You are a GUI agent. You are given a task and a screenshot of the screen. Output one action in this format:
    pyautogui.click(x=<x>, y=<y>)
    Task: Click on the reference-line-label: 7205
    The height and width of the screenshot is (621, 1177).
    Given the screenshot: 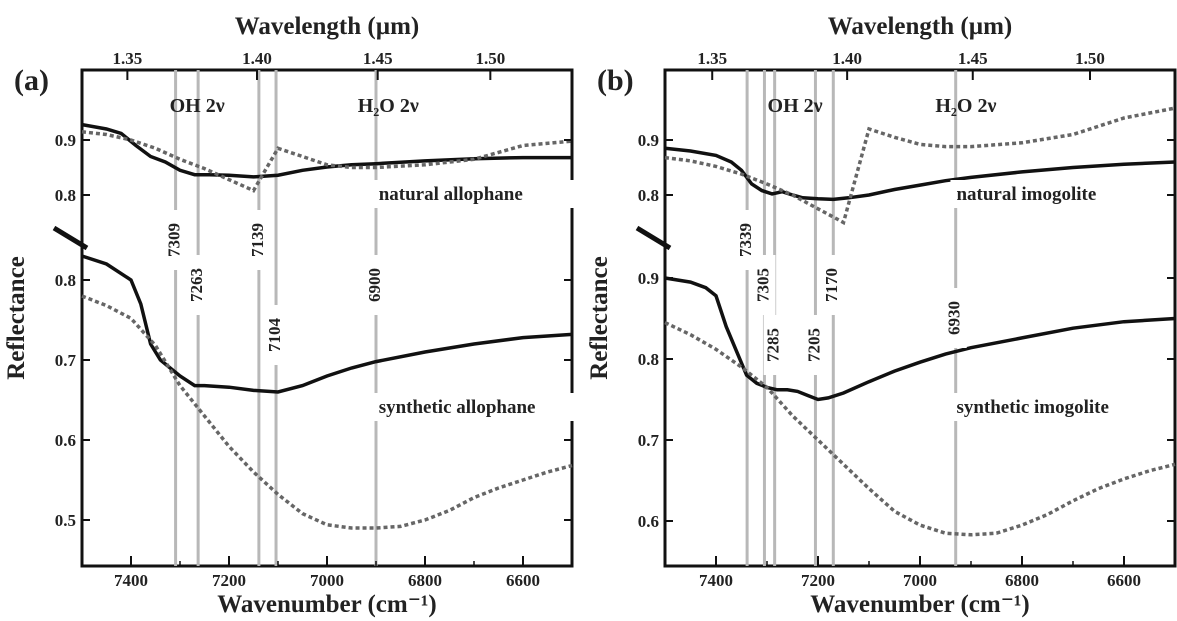 What is the action you would take?
    pyautogui.click(x=813, y=345)
    